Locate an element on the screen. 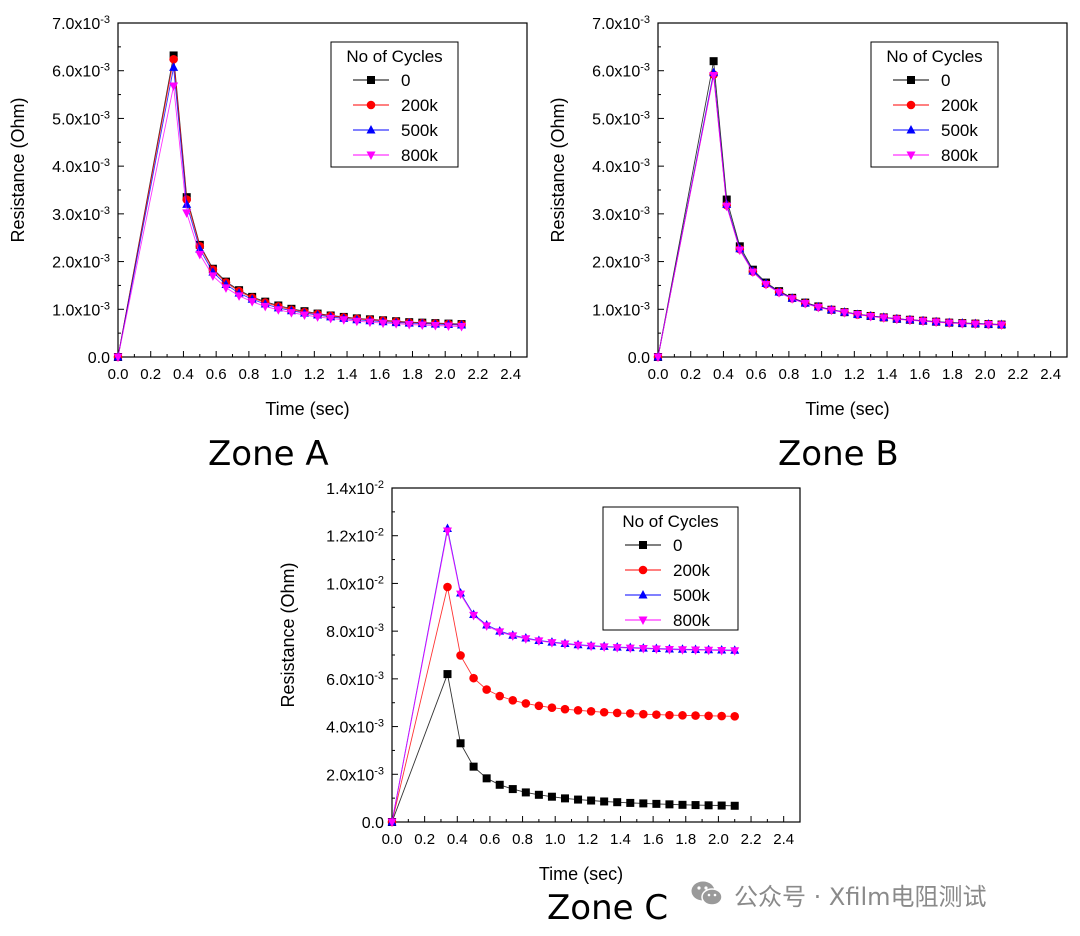 Image resolution: width=1080 pixels, height=936 pixels. y-tick-label: 7.0x10⁻³ is located at coordinates (81, 23).